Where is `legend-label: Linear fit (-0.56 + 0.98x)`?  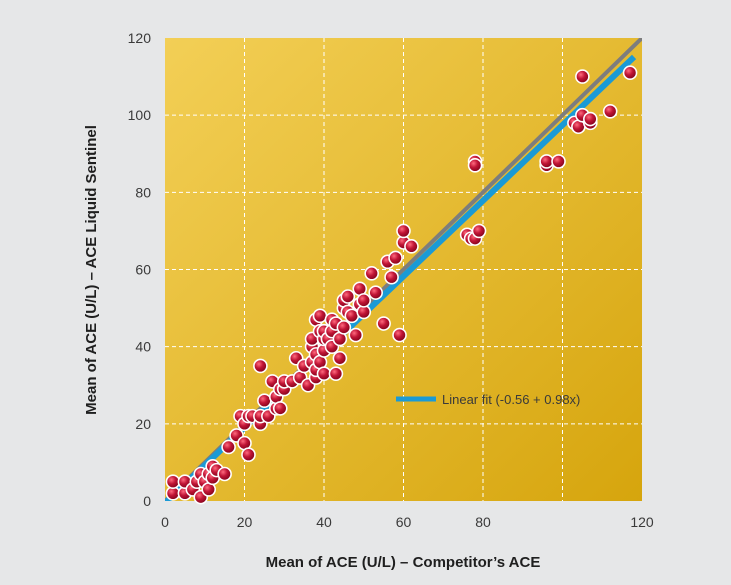
legend-label: Linear fit (-0.56 + 0.98x) is located at coordinates (511, 399).